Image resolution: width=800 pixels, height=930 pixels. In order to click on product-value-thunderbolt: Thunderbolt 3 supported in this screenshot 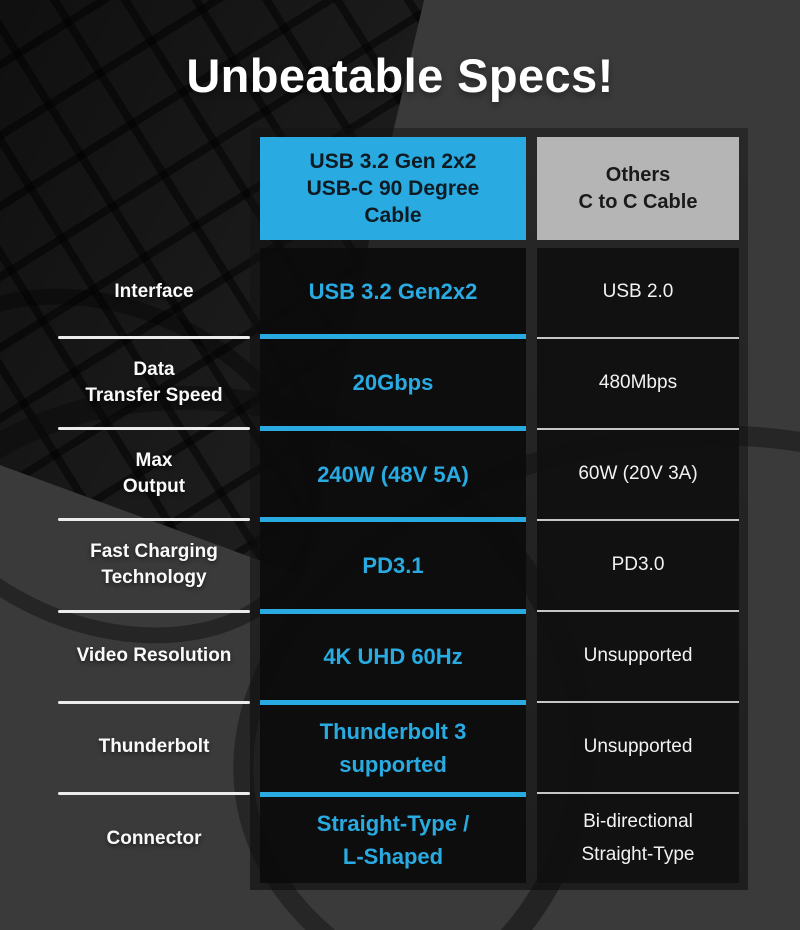, I will do `click(393, 745)`.